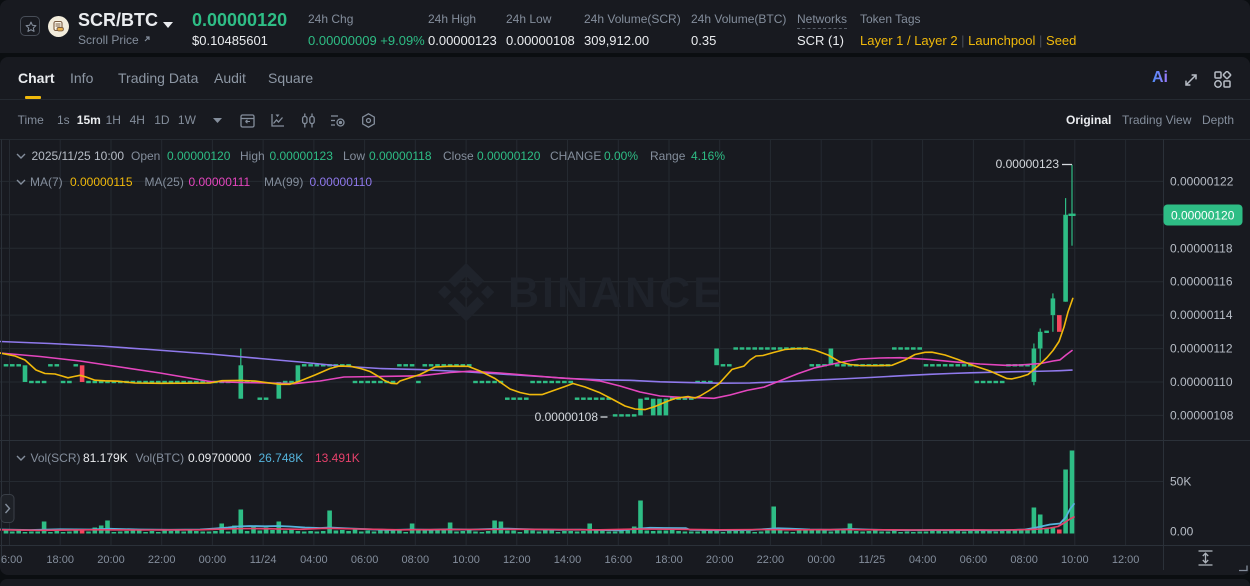  What do you see at coordinates (283, 182) in the screenshot?
I see `svg-text: MA(99)` at bounding box center [283, 182].